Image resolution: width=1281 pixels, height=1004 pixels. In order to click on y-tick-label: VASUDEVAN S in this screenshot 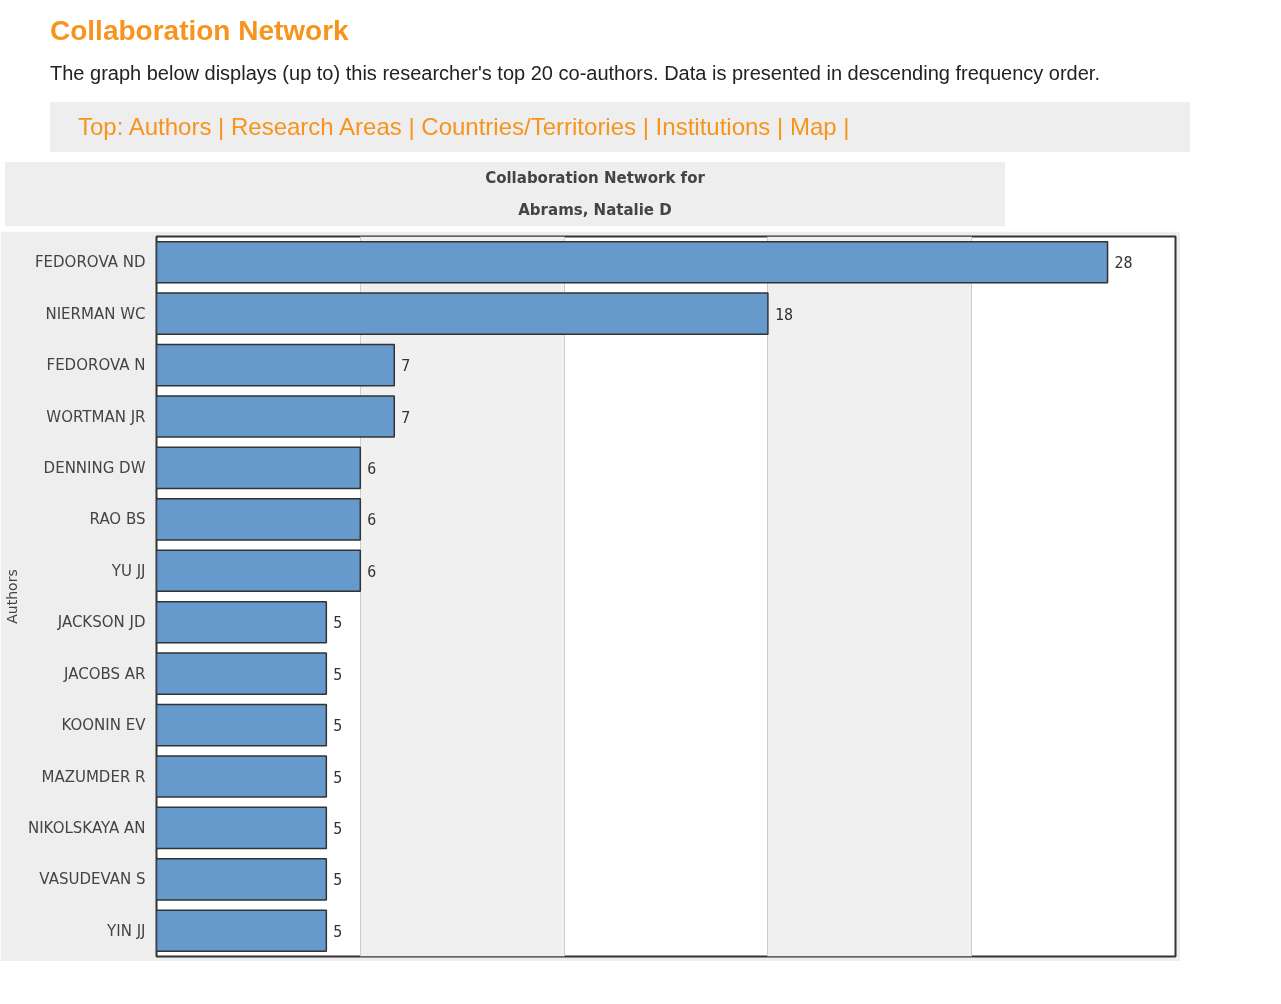, I will do `click(92, 879)`.